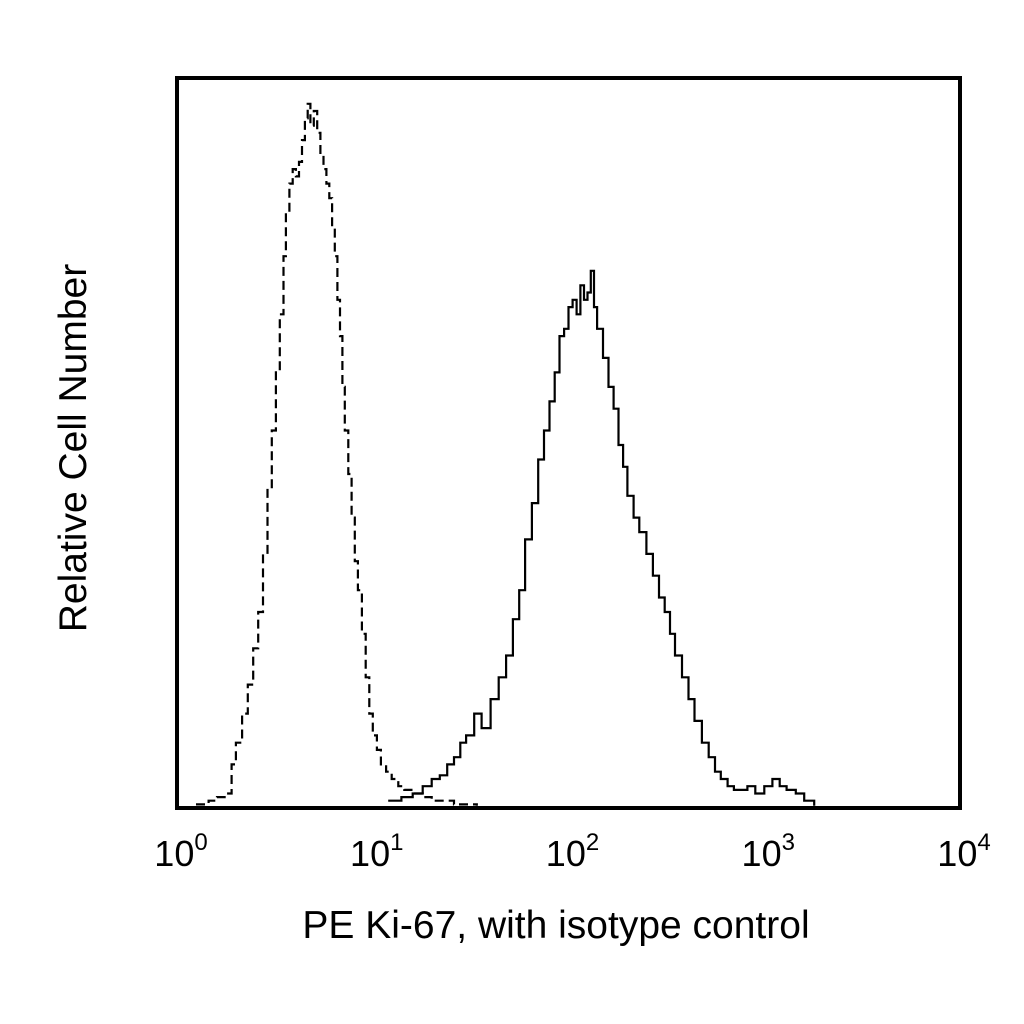 This screenshot has width=1024, height=1024. I want to click on x-tick-label: 10⁰, so click(180, 851).